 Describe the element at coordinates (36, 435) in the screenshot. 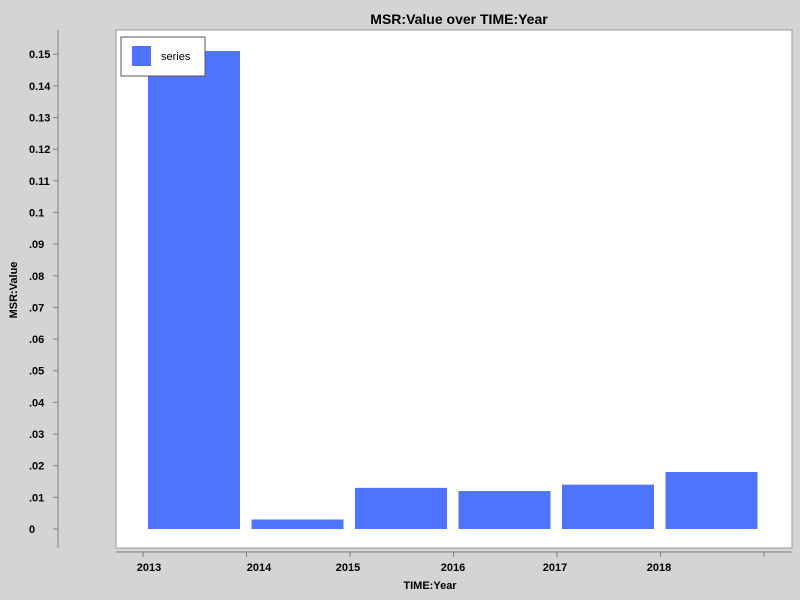

I see `y-tick-label: .03` at that location.